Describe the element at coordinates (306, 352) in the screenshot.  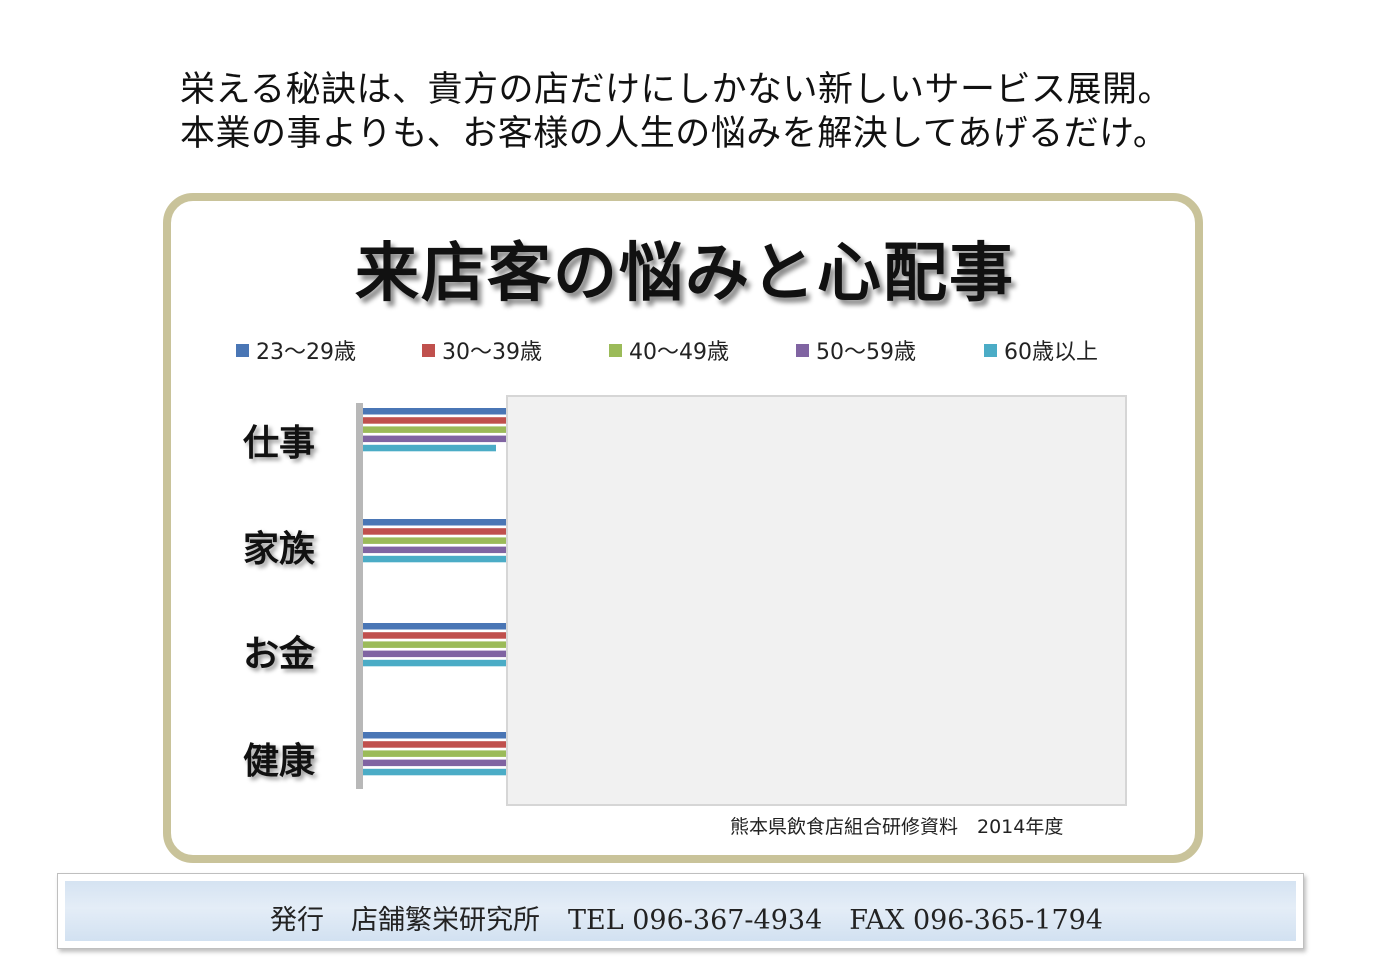
I see `legend-label-23-29: 23〜29歳` at that location.